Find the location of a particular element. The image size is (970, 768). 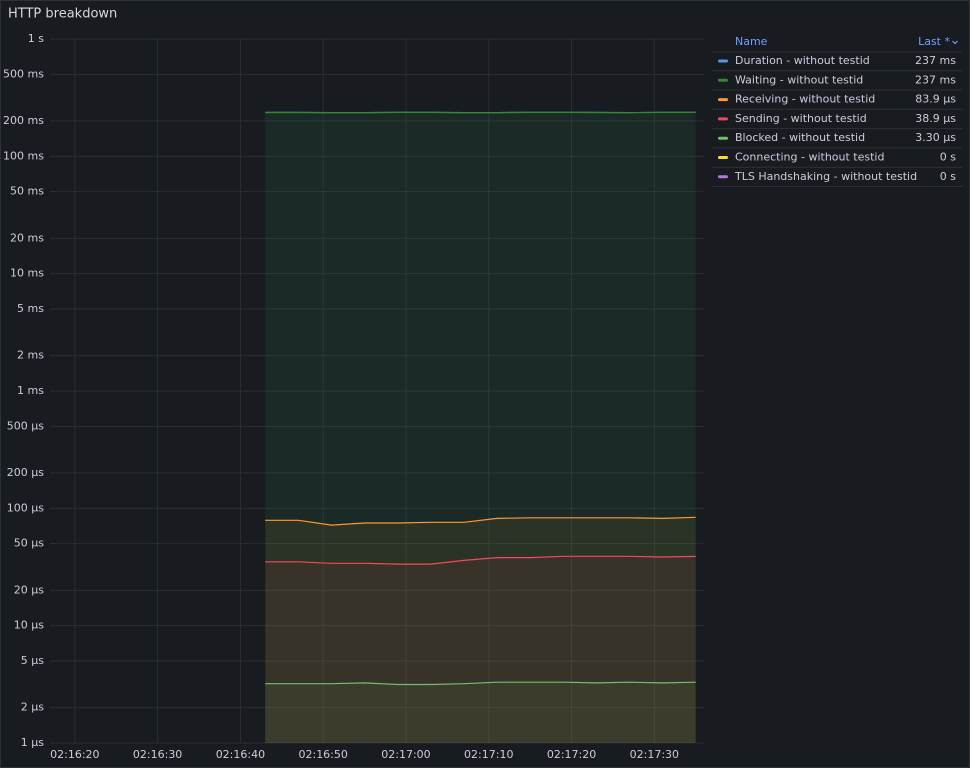

y-tick-label: 200 ms is located at coordinates (23, 120).